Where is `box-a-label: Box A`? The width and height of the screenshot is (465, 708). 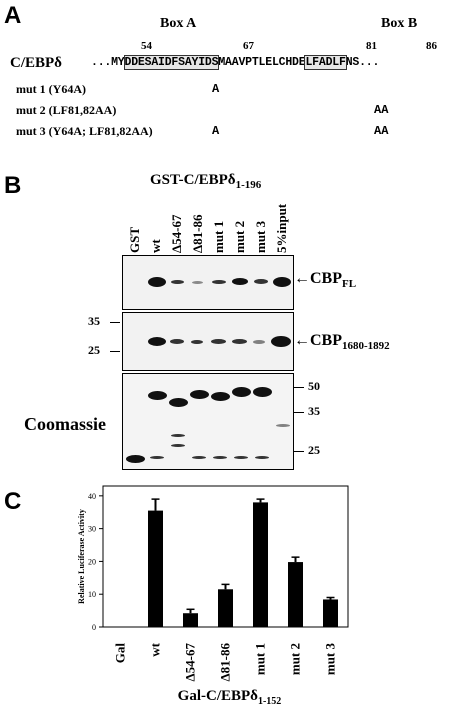 box-a-label: Box A is located at coordinates (178, 23).